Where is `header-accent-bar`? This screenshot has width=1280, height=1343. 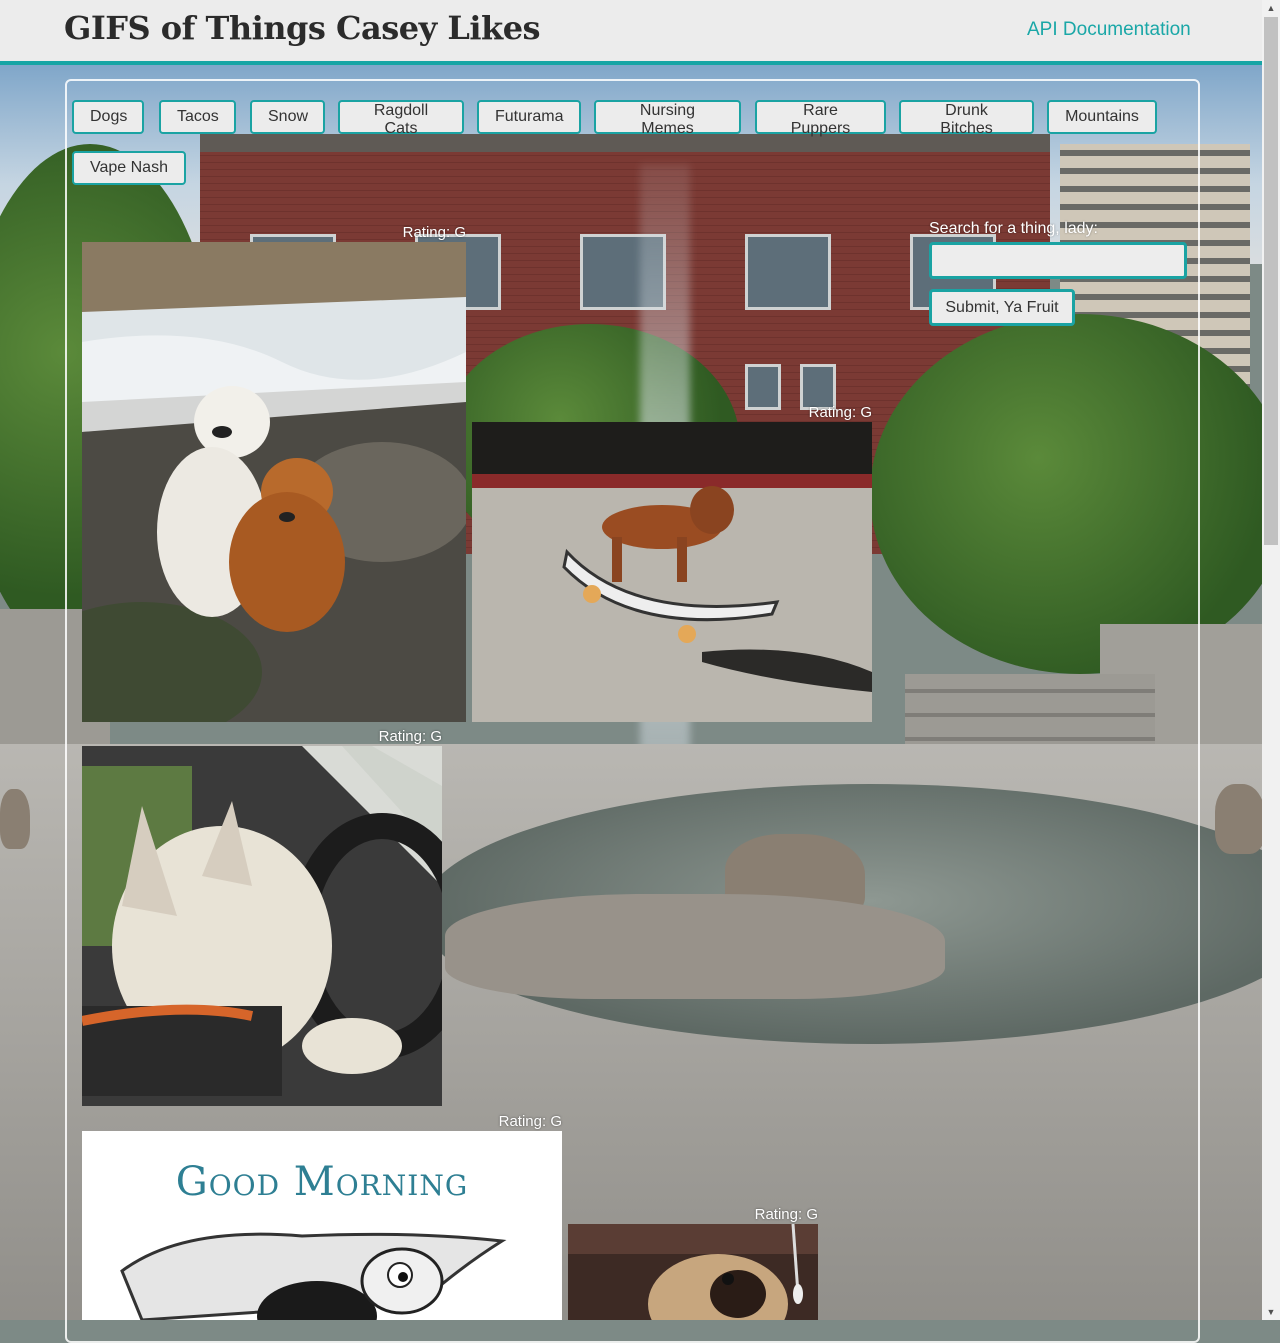 header-accent-bar is located at coordinates (631, 63).